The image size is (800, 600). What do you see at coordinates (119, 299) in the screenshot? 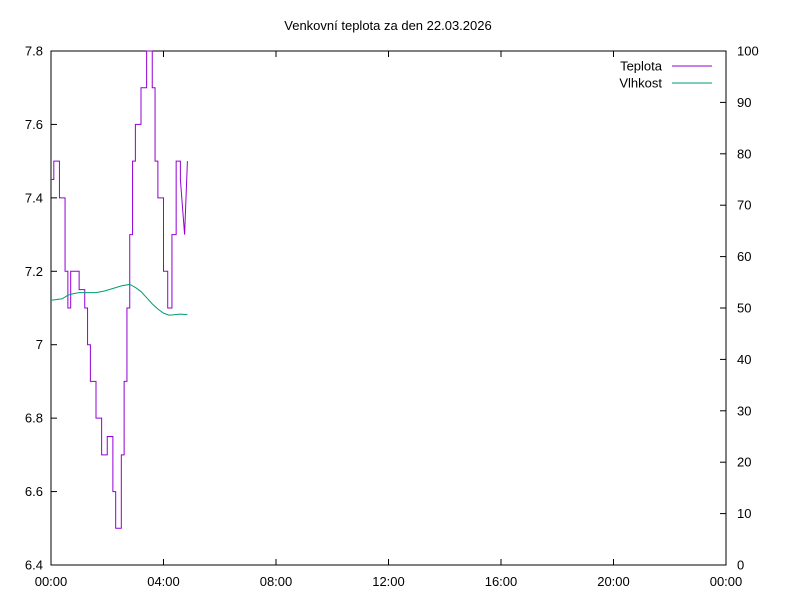
I see `series-line-vlhkost` at bounding box center [119, 299].